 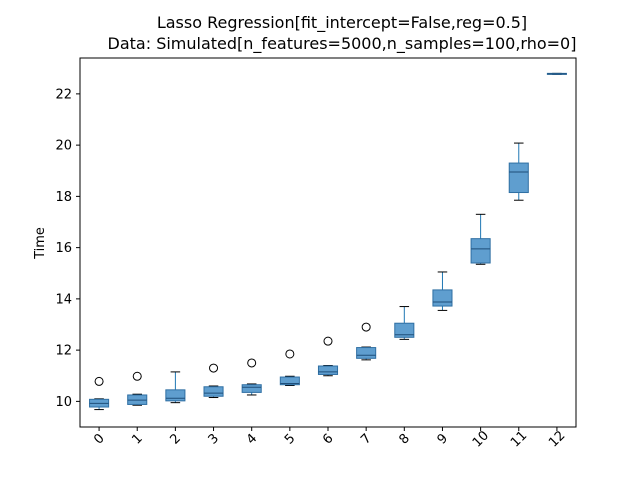 What do you see at coordinates (63, 402) in the screenshot?
I see `y-tick-label: 10` at bounding box center [63, 402].